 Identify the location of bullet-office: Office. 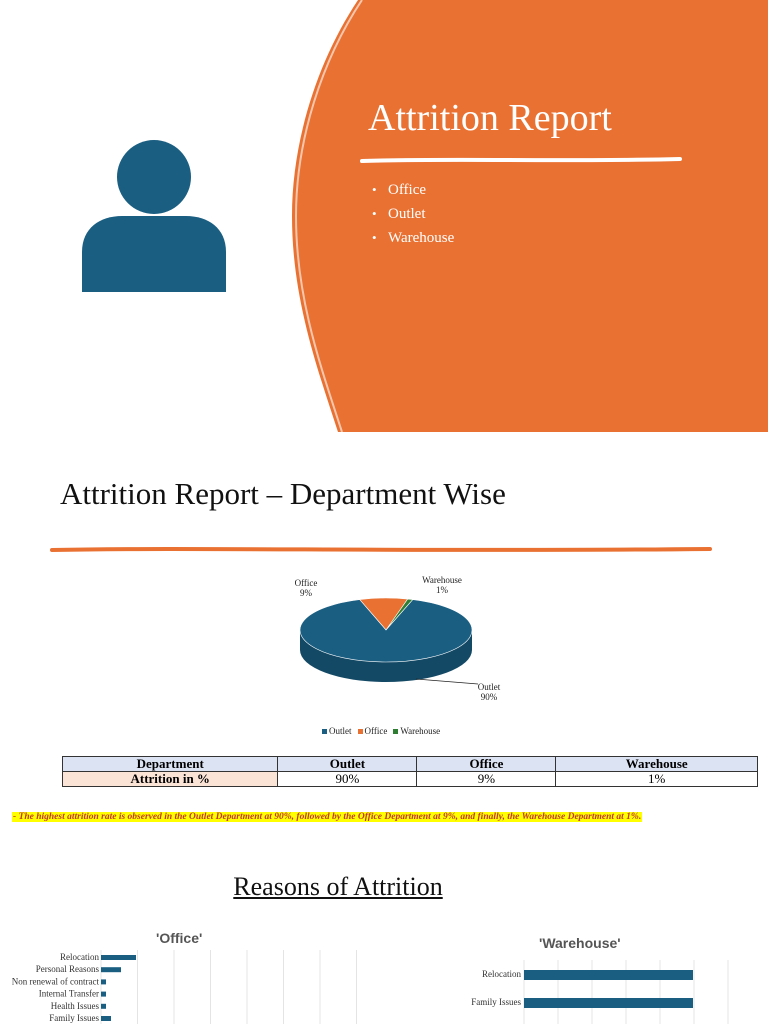
(413, 190).